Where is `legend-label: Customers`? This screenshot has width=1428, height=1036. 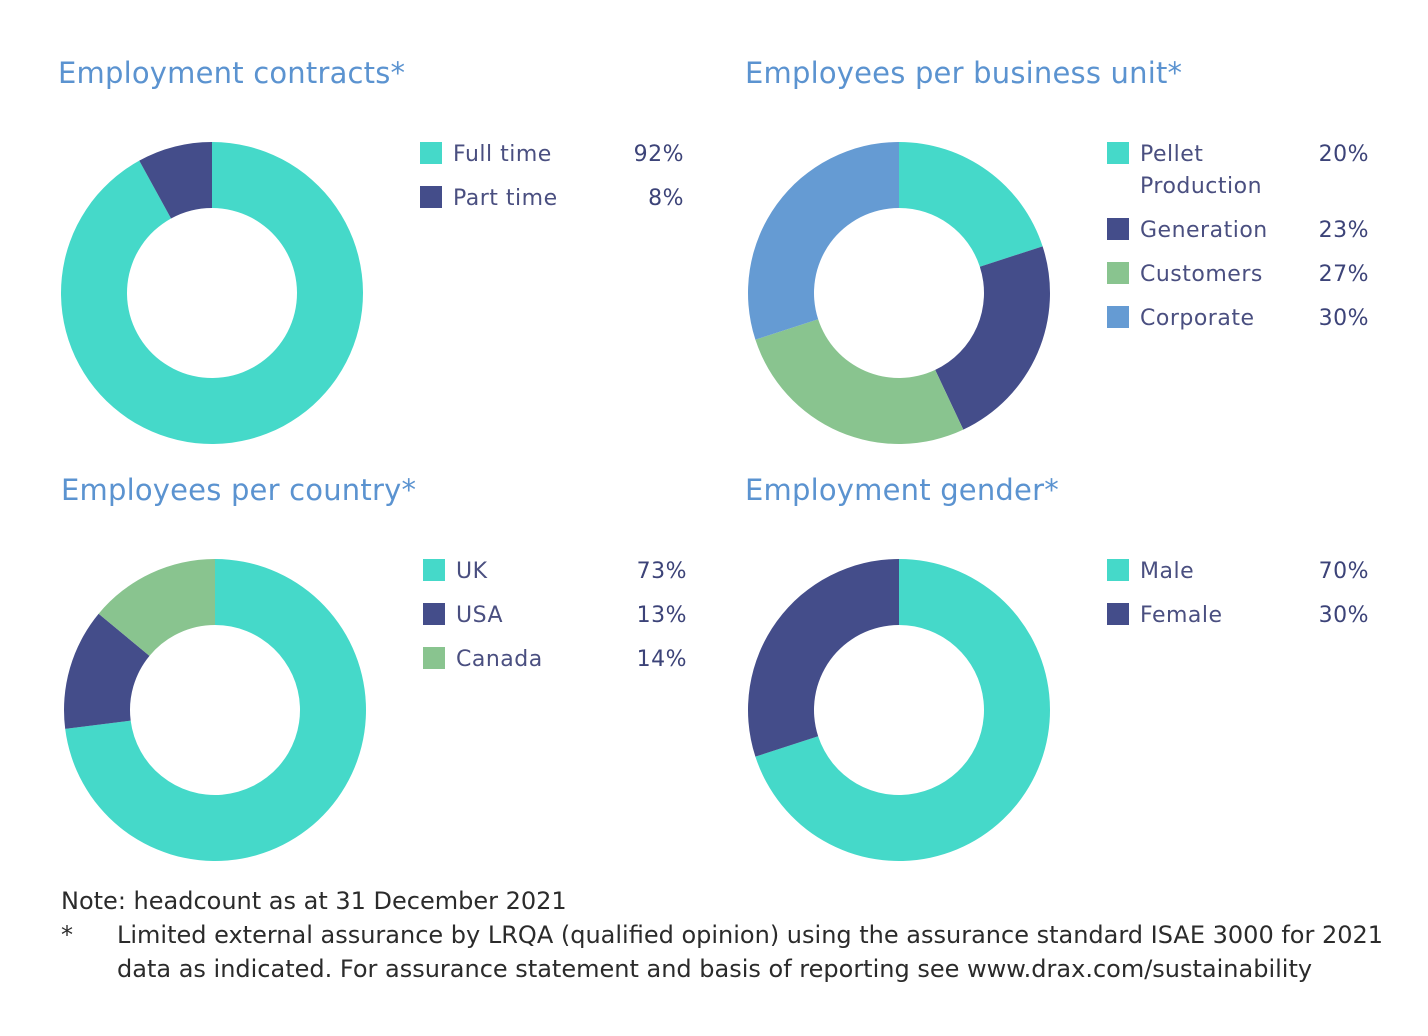 legend-label: Customers is located at coordinates (1201, 274).